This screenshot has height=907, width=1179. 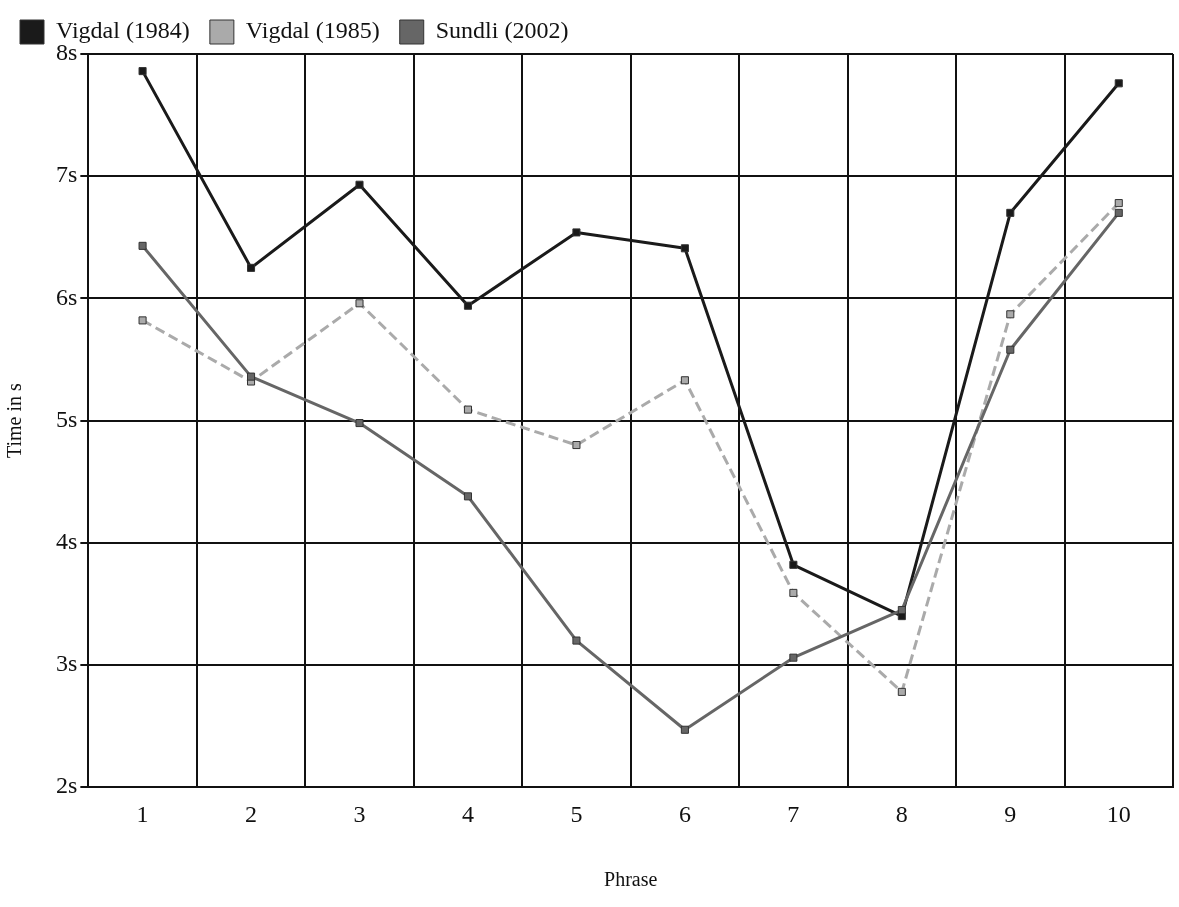 I want to click on x-tick-label: 3, so click(x=359, y=813).